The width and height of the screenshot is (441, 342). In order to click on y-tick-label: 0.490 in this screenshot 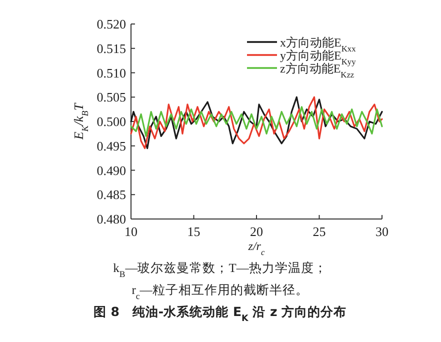, I will do `click(111, 170)`.